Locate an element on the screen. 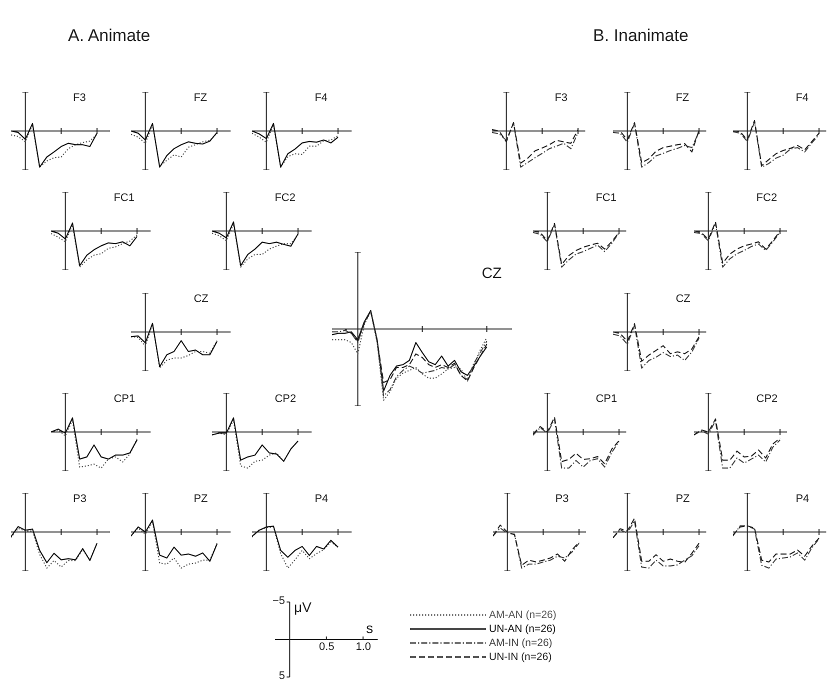  text: 1.0 is located at coordinates (364, 647).